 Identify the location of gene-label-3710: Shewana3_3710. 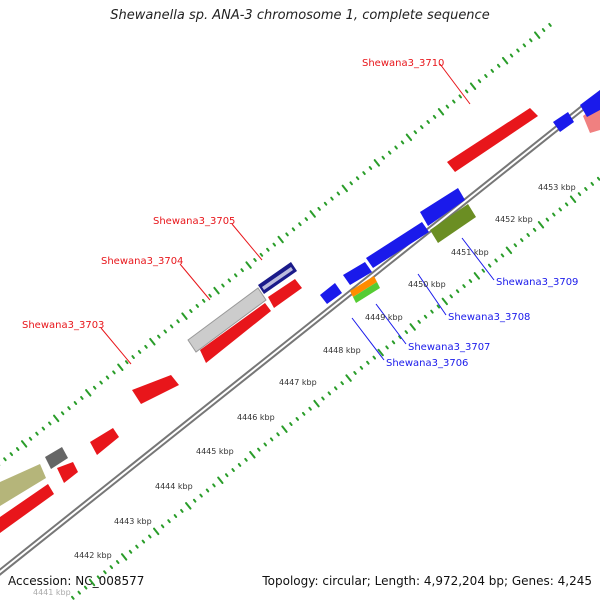
(403, 63).